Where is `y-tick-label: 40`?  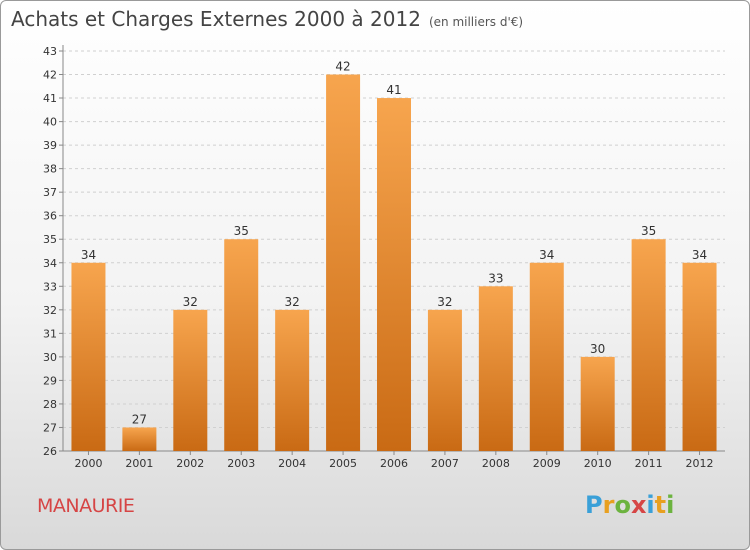
y-tick-label: 40 is located at coordinates (50, 122).